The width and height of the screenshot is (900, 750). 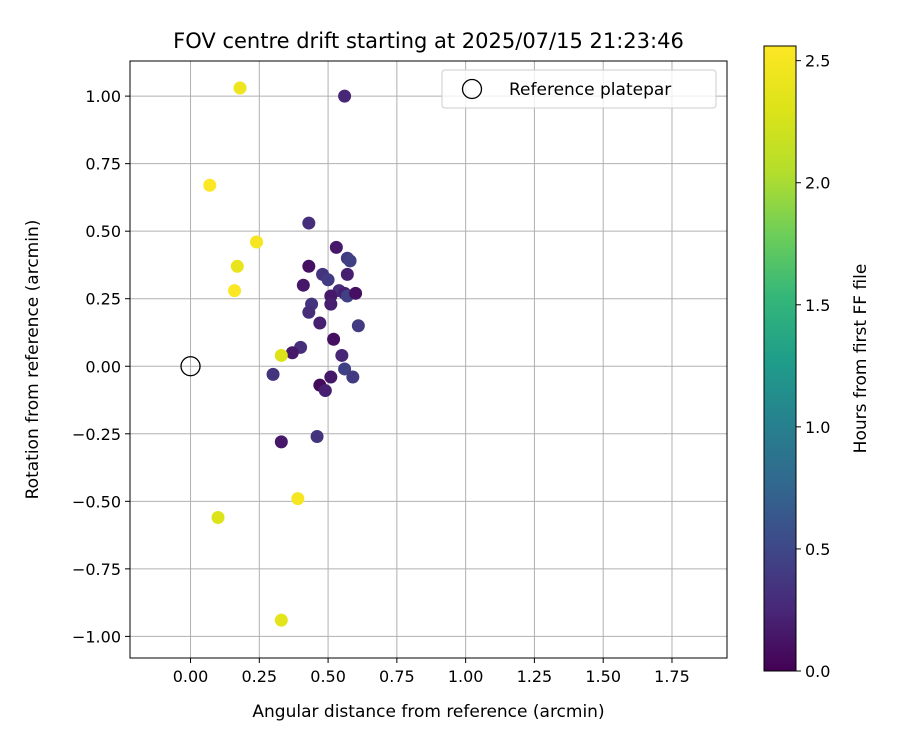 What do you see at coordinates (466, 676) in the screenshot?
I see `x-tick-label: 1.00` at bounding box center [466, 676].